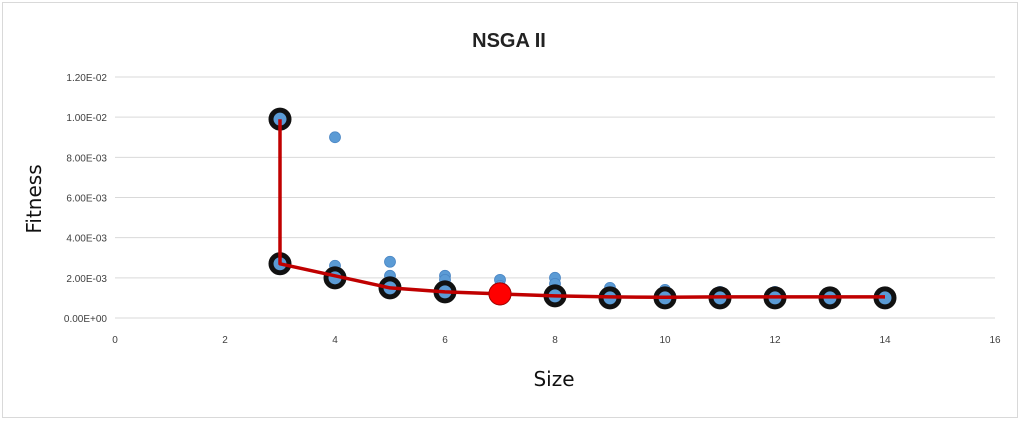 Image resolution: width=1020 pixels, height=422 pixels. Describe the element at coordinates (553, 379) in the screenshot. I see `x-axis-title: Size` at that location.